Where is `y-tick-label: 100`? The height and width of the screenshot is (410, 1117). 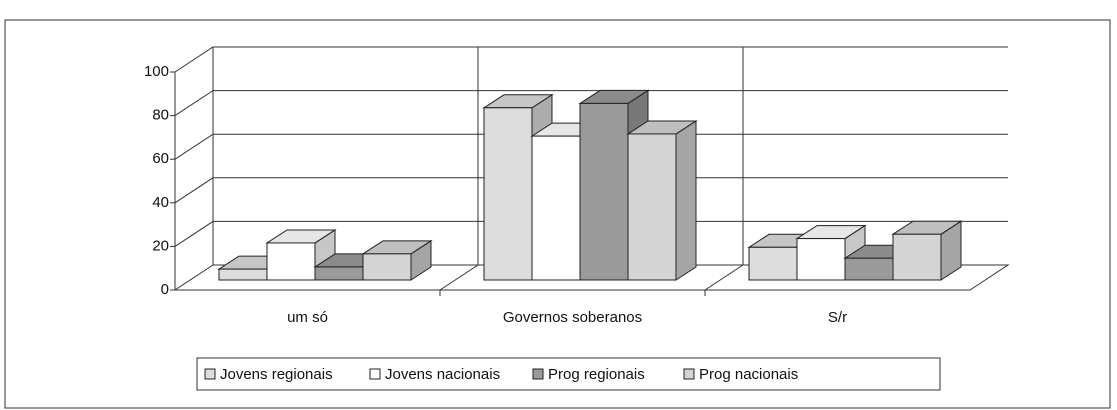
y-tick-label: 100 is located at coordinates (156, 71).